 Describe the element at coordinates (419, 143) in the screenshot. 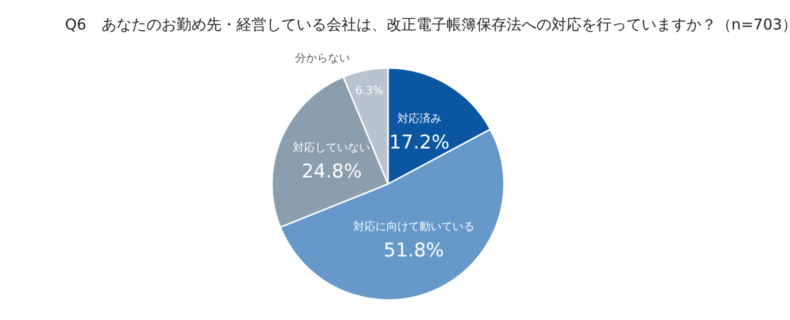

I see `data-label: 17.2%` at that location.